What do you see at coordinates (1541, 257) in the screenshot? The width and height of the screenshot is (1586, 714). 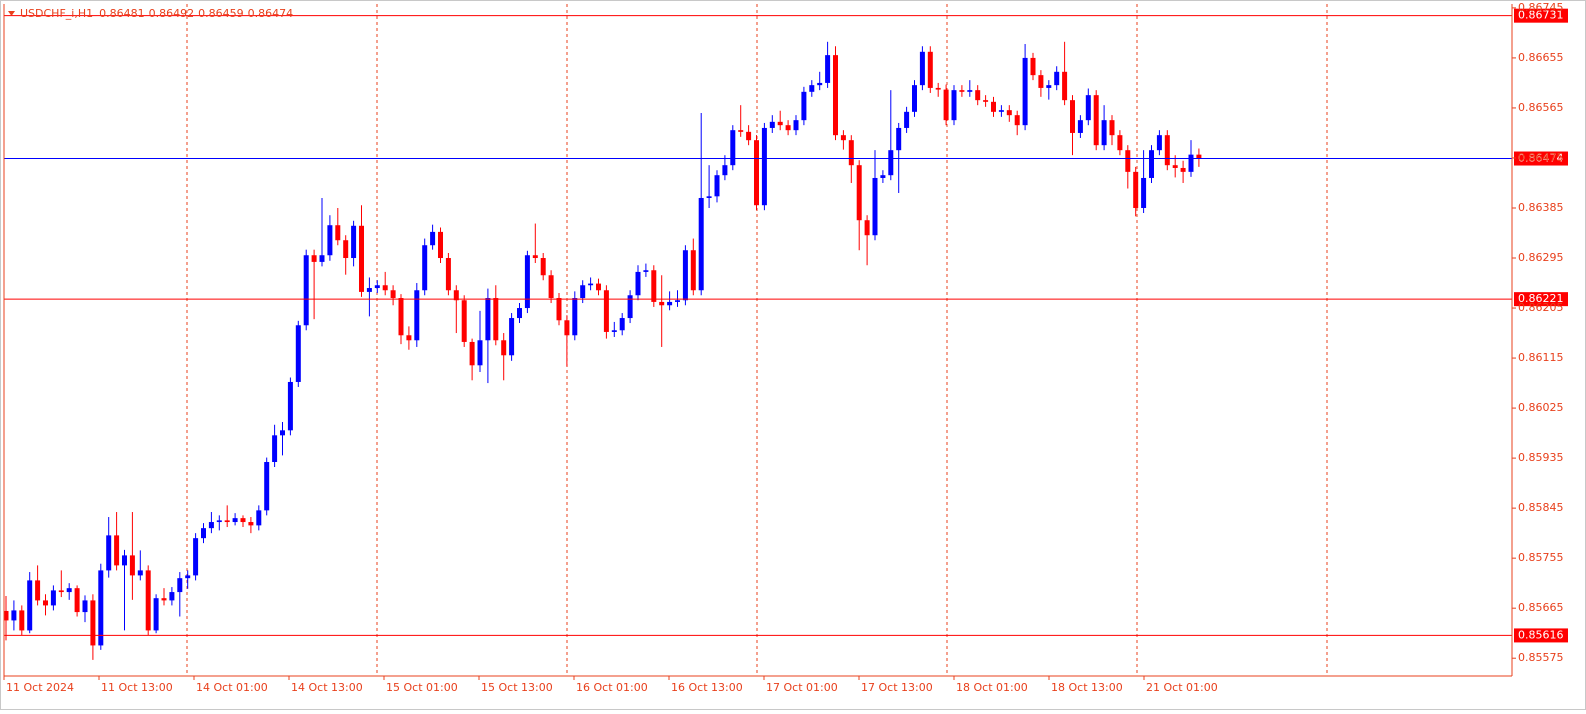 I see `y-tick-label: 0.86295` at bounding box center [1541, 257].